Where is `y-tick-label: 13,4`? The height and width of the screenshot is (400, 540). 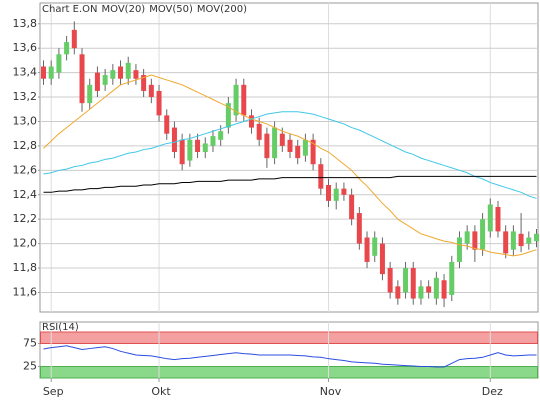 y-tick-label: 13,4 is located at coordinates (25, 72).